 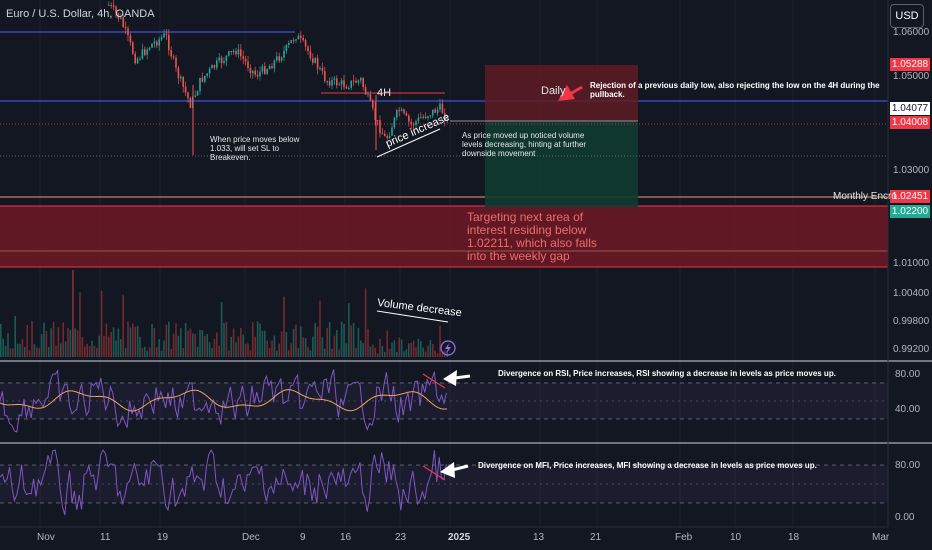 What do you see at coordinates (907, 16) in the screenshot?
I see `currency-button: USD` at bounding box center [907, 16].